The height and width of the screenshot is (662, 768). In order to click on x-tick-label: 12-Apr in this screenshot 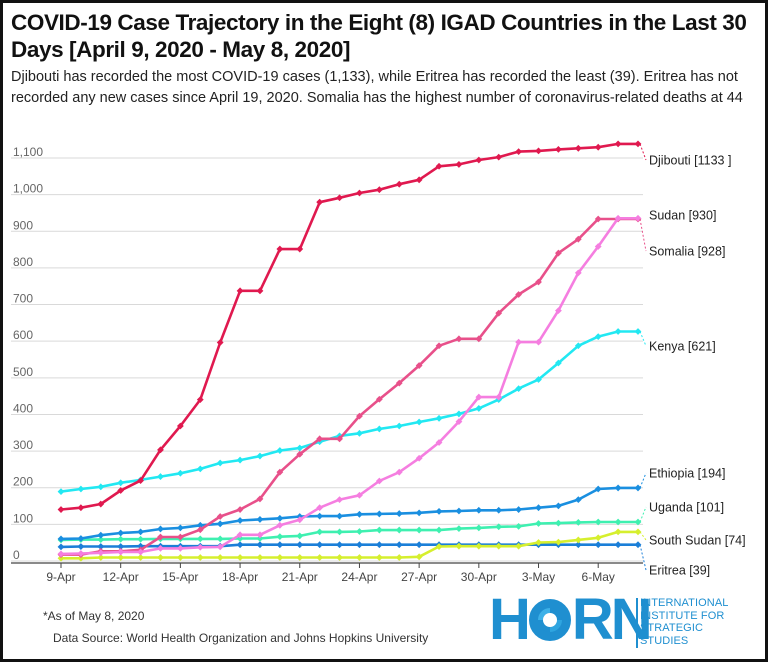, I will do `click(121, 577)`.